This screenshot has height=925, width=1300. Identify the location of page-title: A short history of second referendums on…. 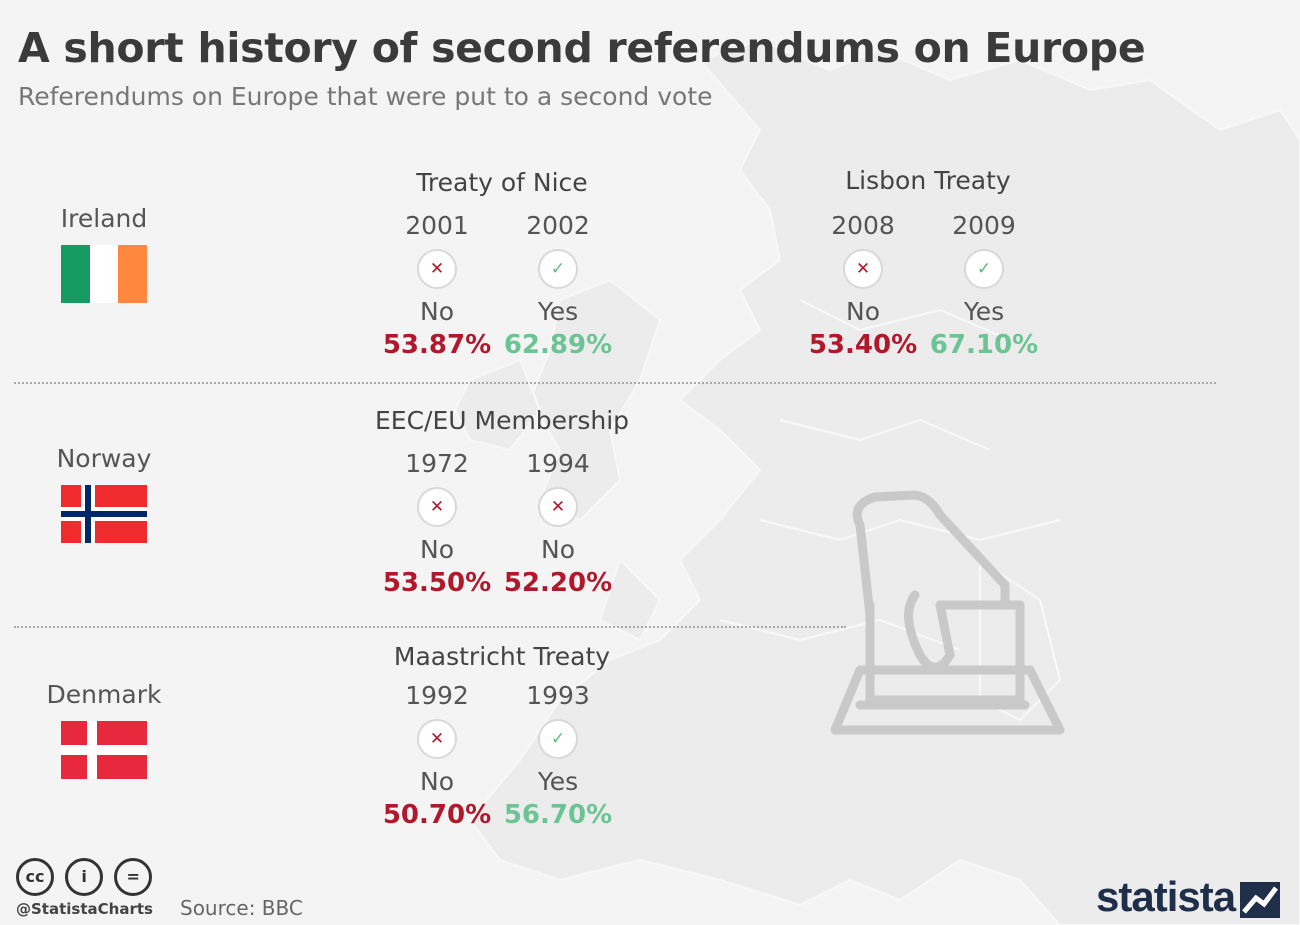
(582, 48).